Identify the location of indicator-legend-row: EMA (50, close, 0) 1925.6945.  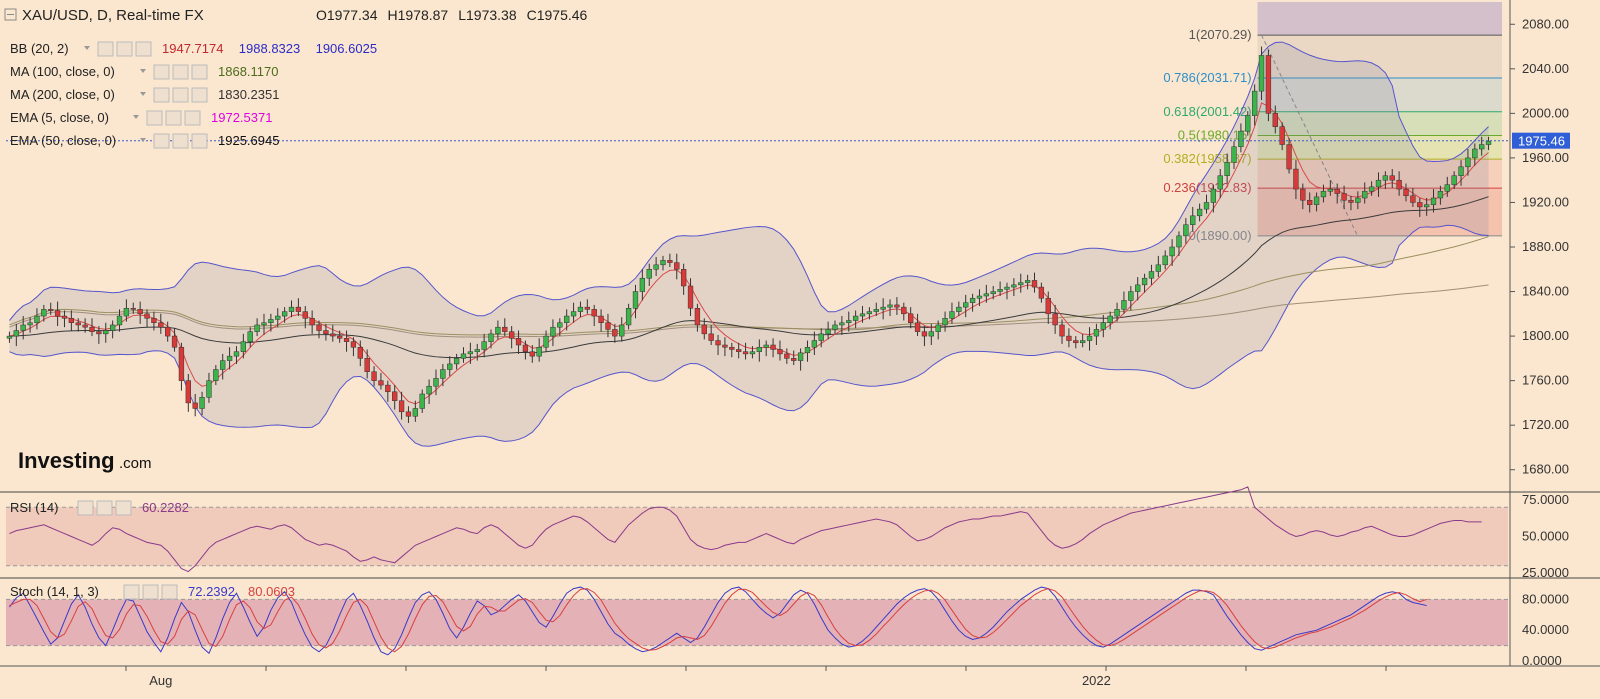
(144, 141).